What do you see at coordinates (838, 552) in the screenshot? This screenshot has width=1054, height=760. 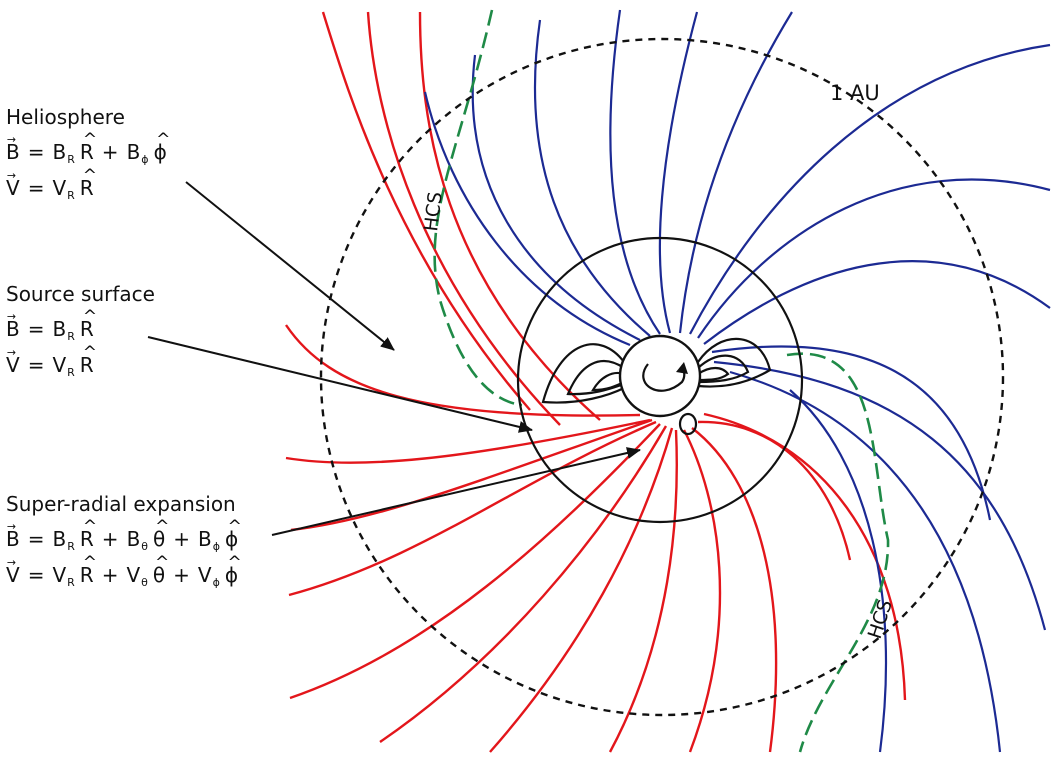 I see `hcs-lower` at bounding box center [838, 552].